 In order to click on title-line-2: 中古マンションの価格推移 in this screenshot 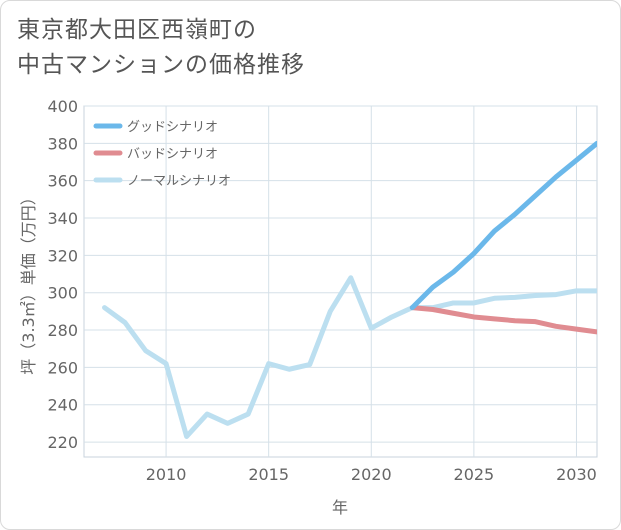, I will do `click(161, 65)`.